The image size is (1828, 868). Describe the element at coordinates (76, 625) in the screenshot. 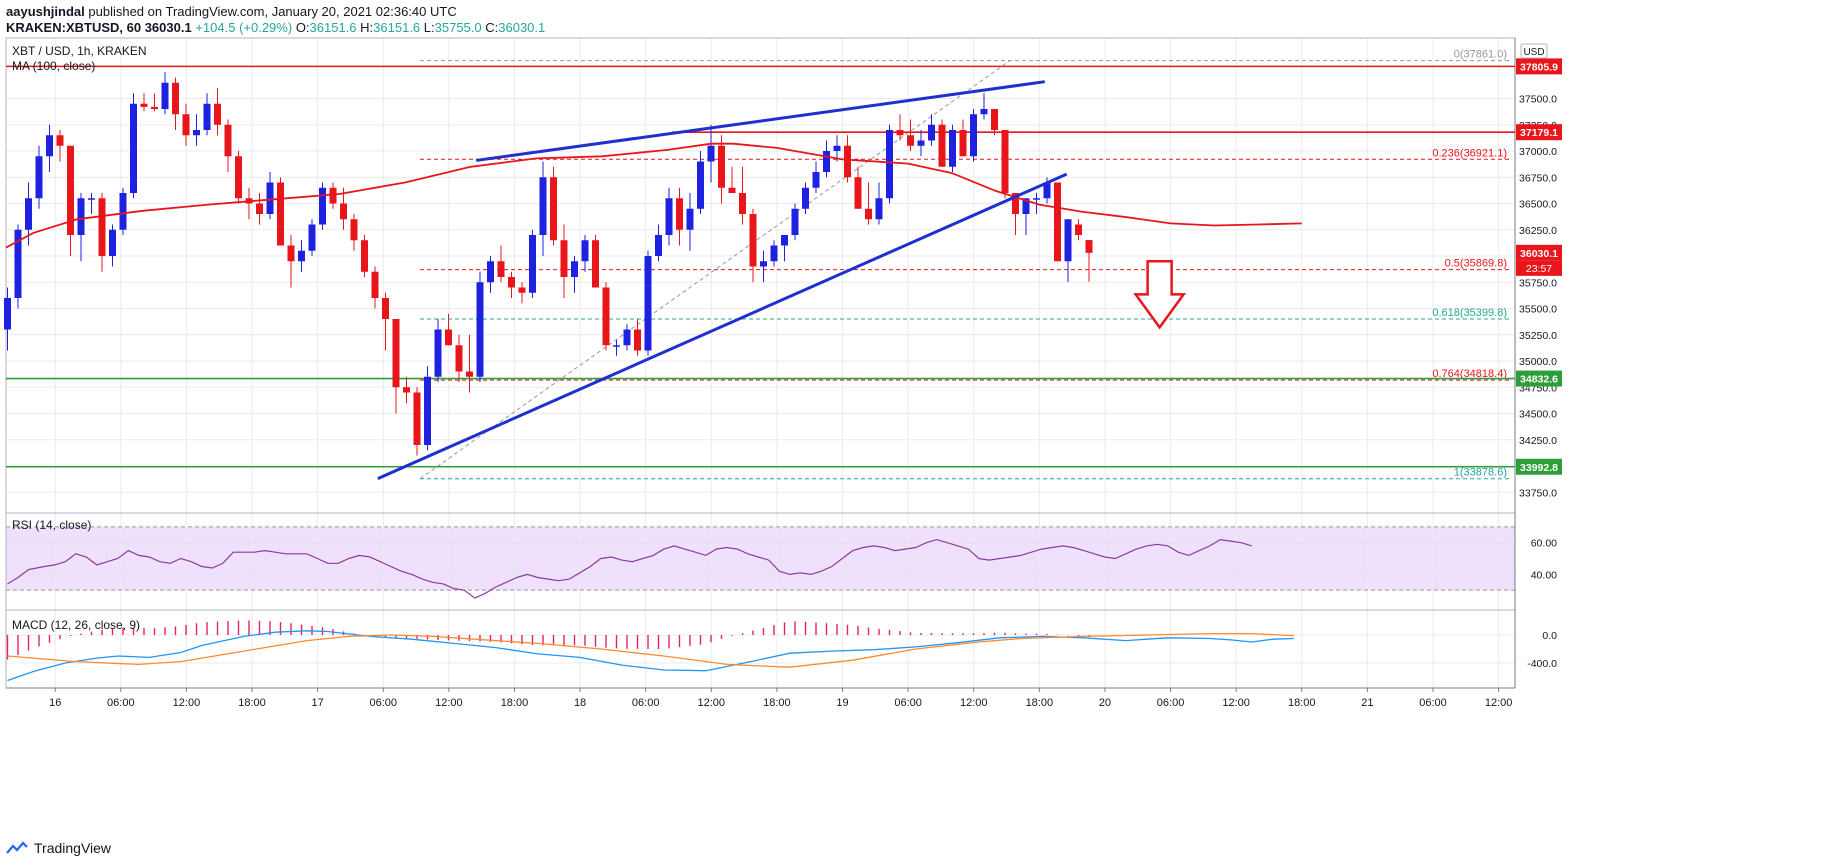

I see `macd-legend: MACD (12, 26, close, 9)` at that location.